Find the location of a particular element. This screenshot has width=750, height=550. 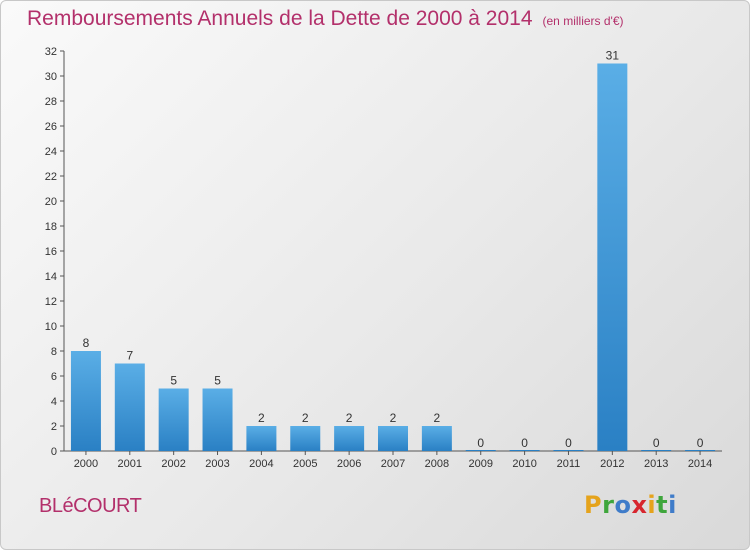

x-tick-label: 2003 is located at coordinates (217, 464).